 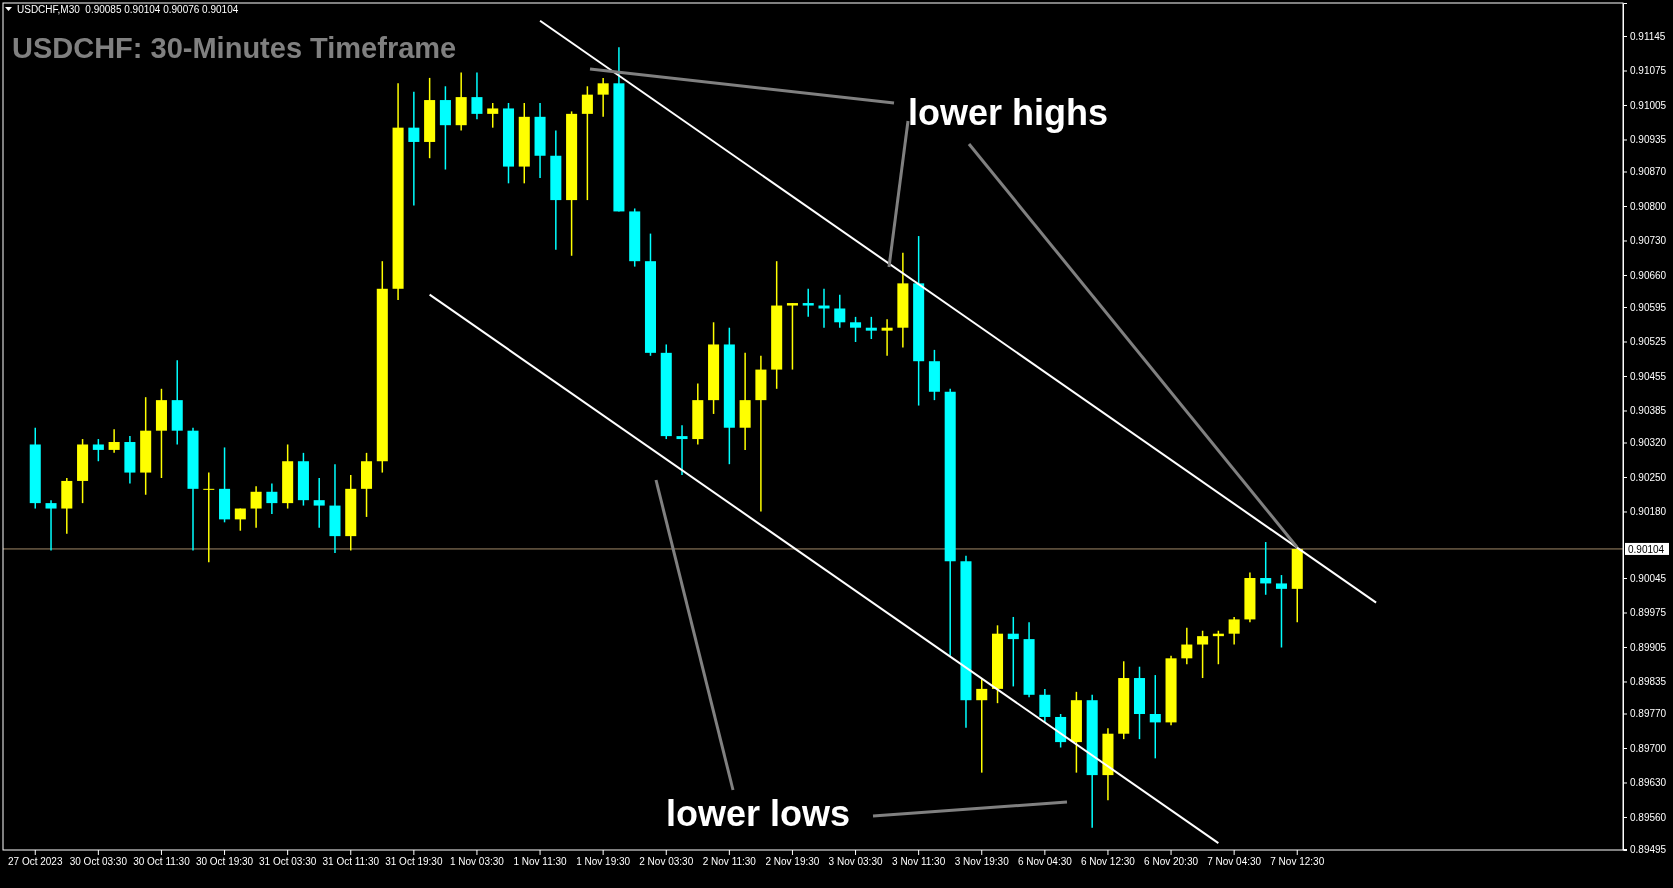 What do you see at coordinates (1648, 512) in the screenshot?
I see `y-tick-label: 0.90180` at bounding box center [1648, 512].